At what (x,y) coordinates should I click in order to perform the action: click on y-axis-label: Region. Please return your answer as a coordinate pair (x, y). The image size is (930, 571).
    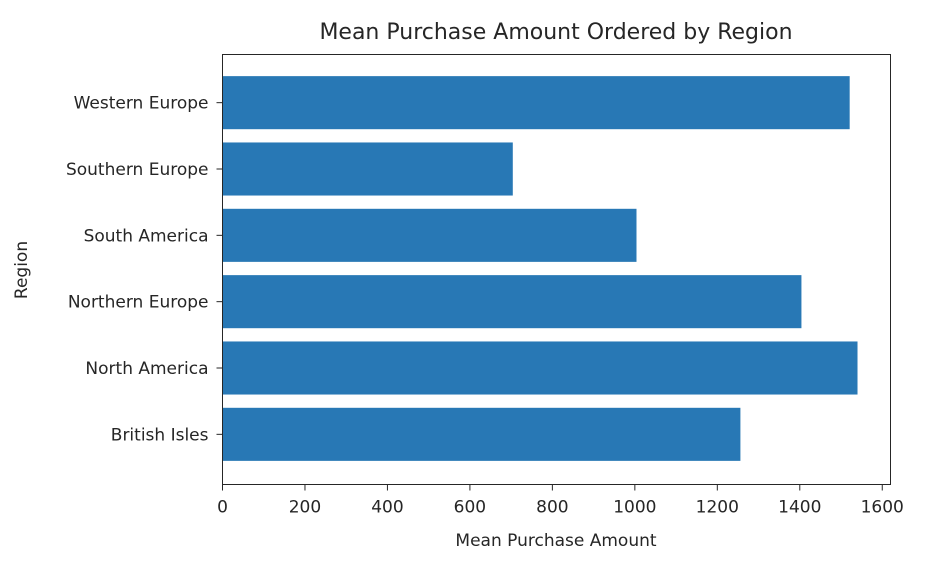
    Looking at the image, I should click on (22, 270).